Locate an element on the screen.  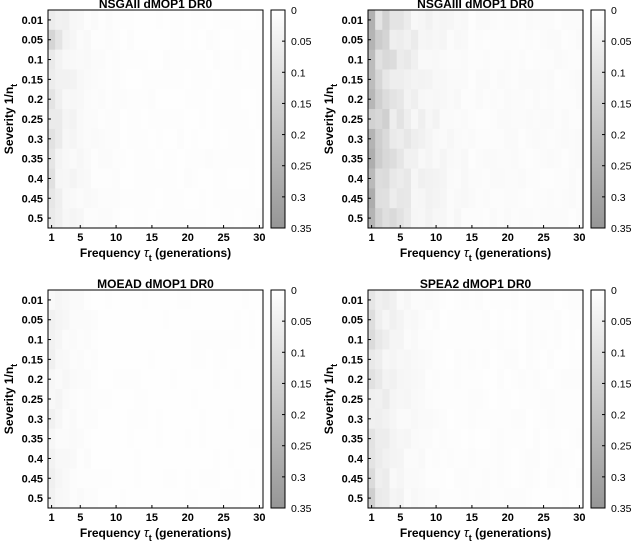
y-tick-label: 0.15 is located at coordinates (32, 80).